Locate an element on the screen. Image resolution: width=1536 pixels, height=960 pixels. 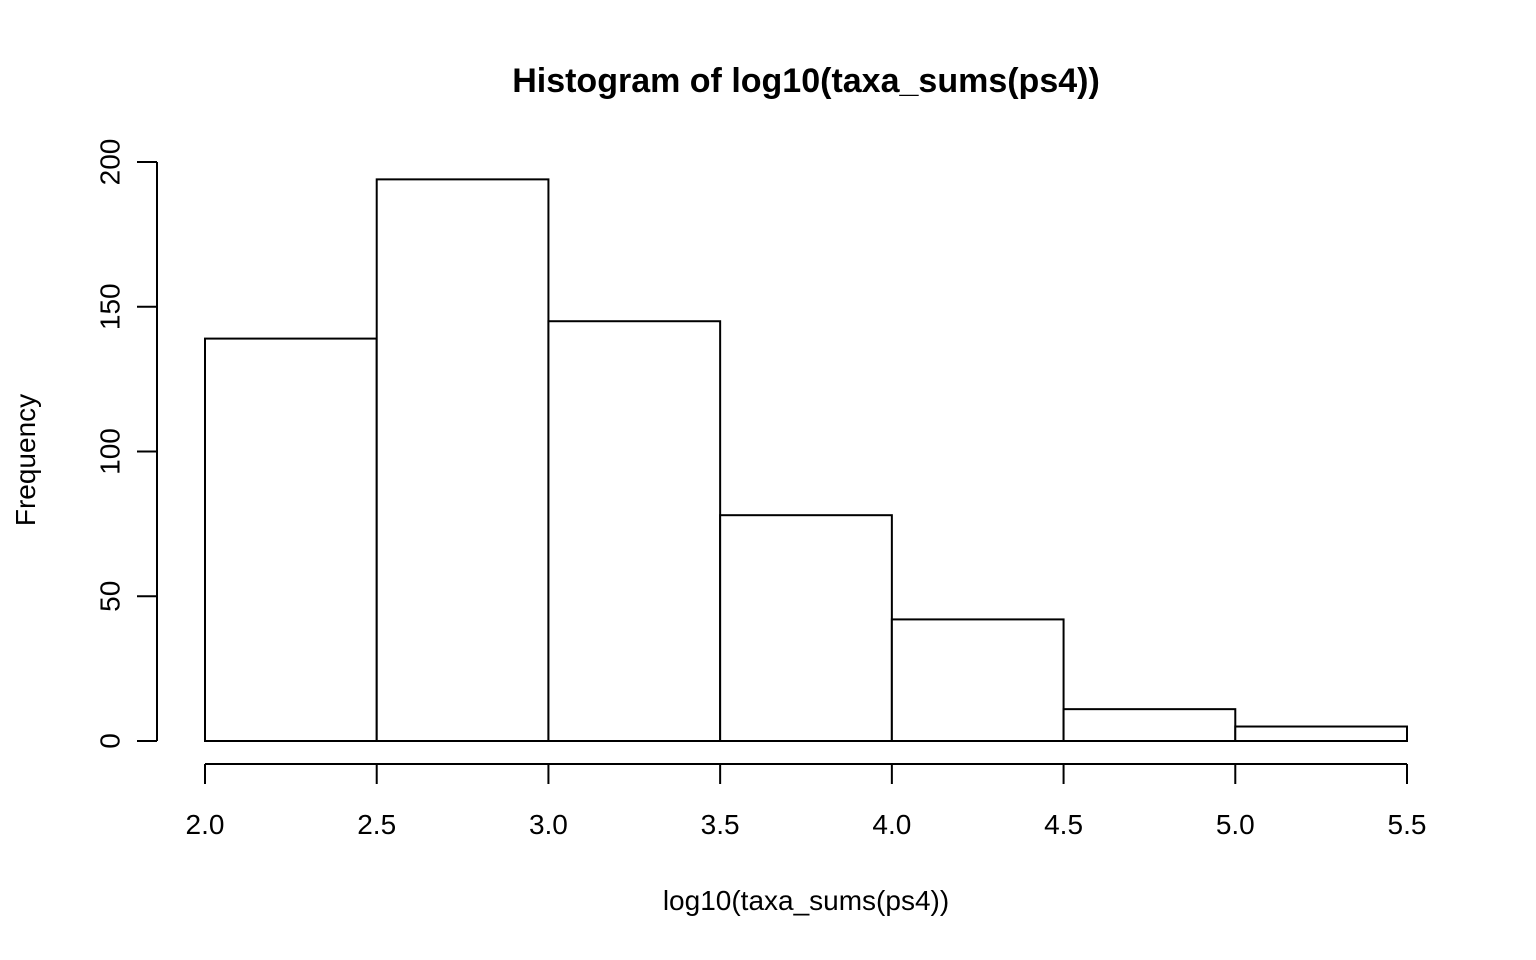
y-tick-label: 100 is located at coordinates (109, 451).